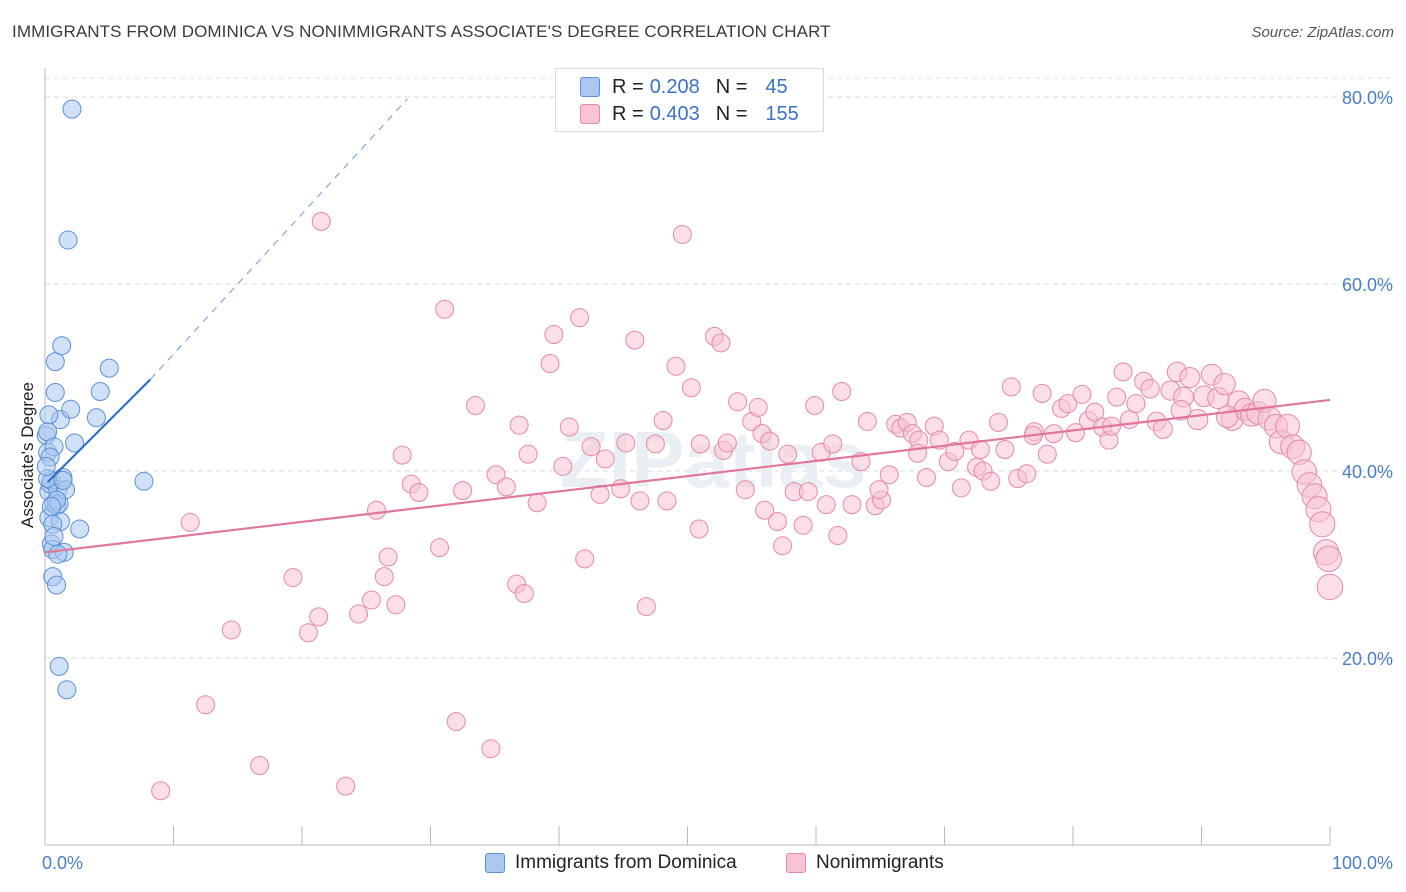  I want to click on stats-legend: R = 0.208 N = 45 R = 0.403 N = 155, so click(689, 100).